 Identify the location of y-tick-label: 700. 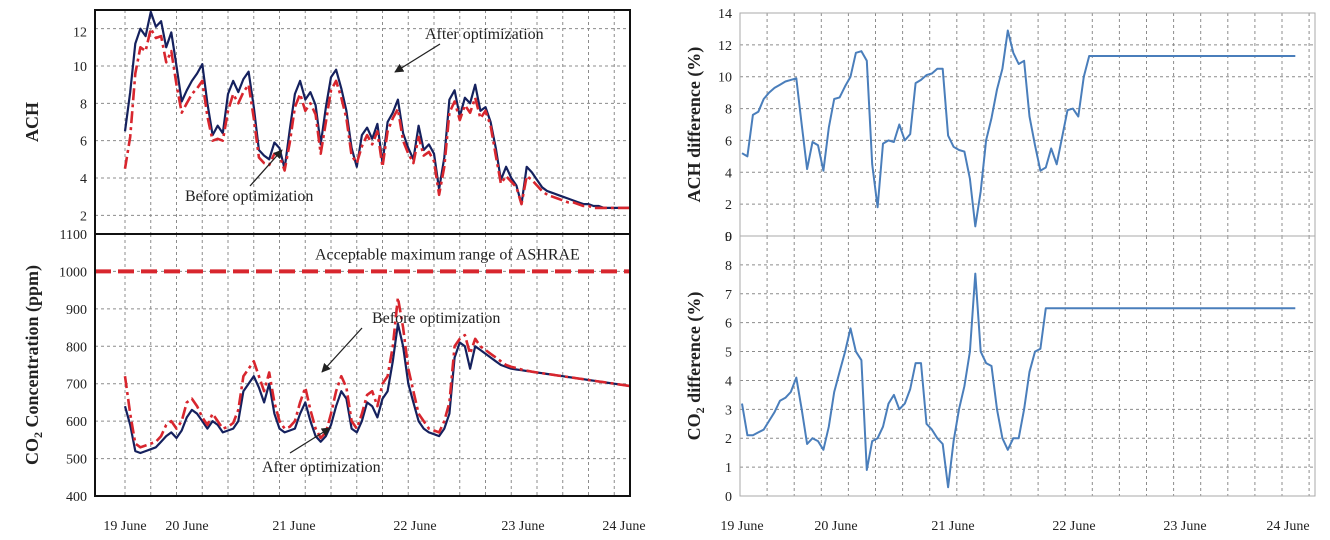
(76, 385).